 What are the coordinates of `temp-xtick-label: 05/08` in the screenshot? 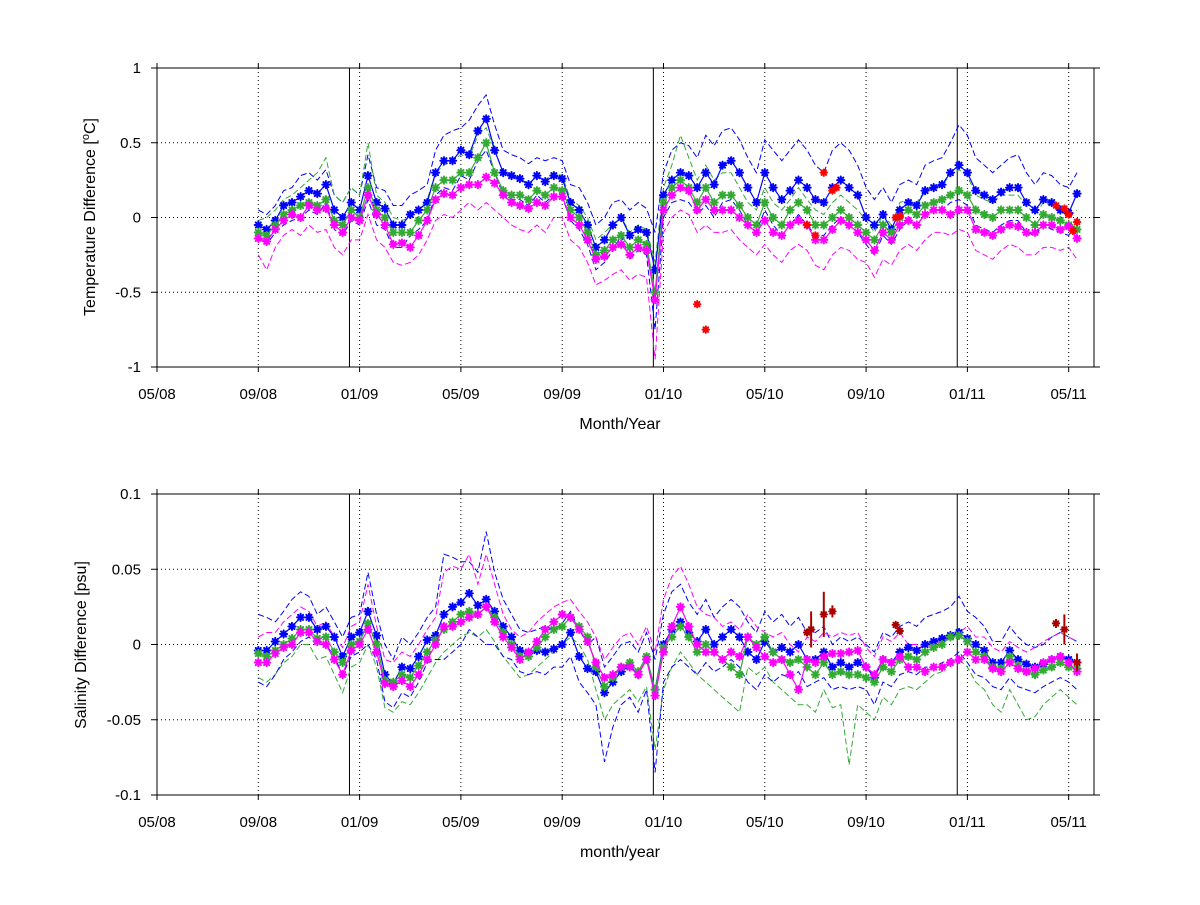 It's located at (157, 394).